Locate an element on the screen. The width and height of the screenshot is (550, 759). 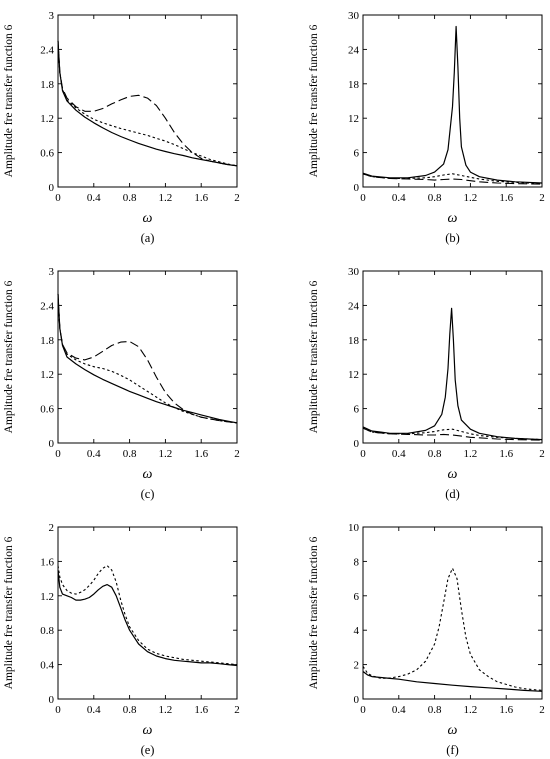
panel-caption: (a) is located at coordinates (148, 238).